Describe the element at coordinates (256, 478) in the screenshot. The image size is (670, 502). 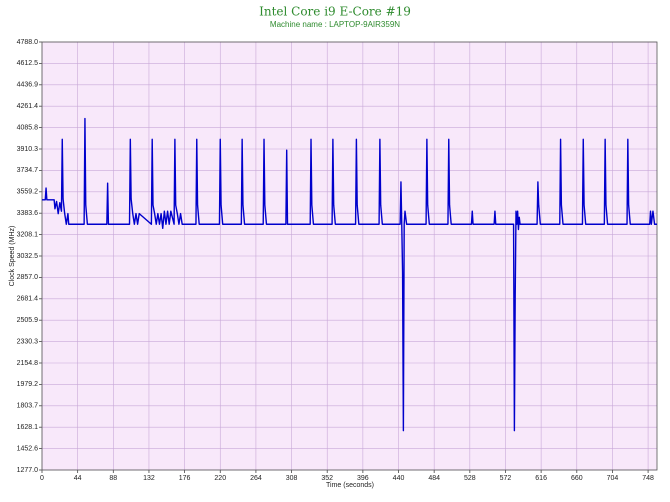
I see `x-tick-label: 264` at that location.